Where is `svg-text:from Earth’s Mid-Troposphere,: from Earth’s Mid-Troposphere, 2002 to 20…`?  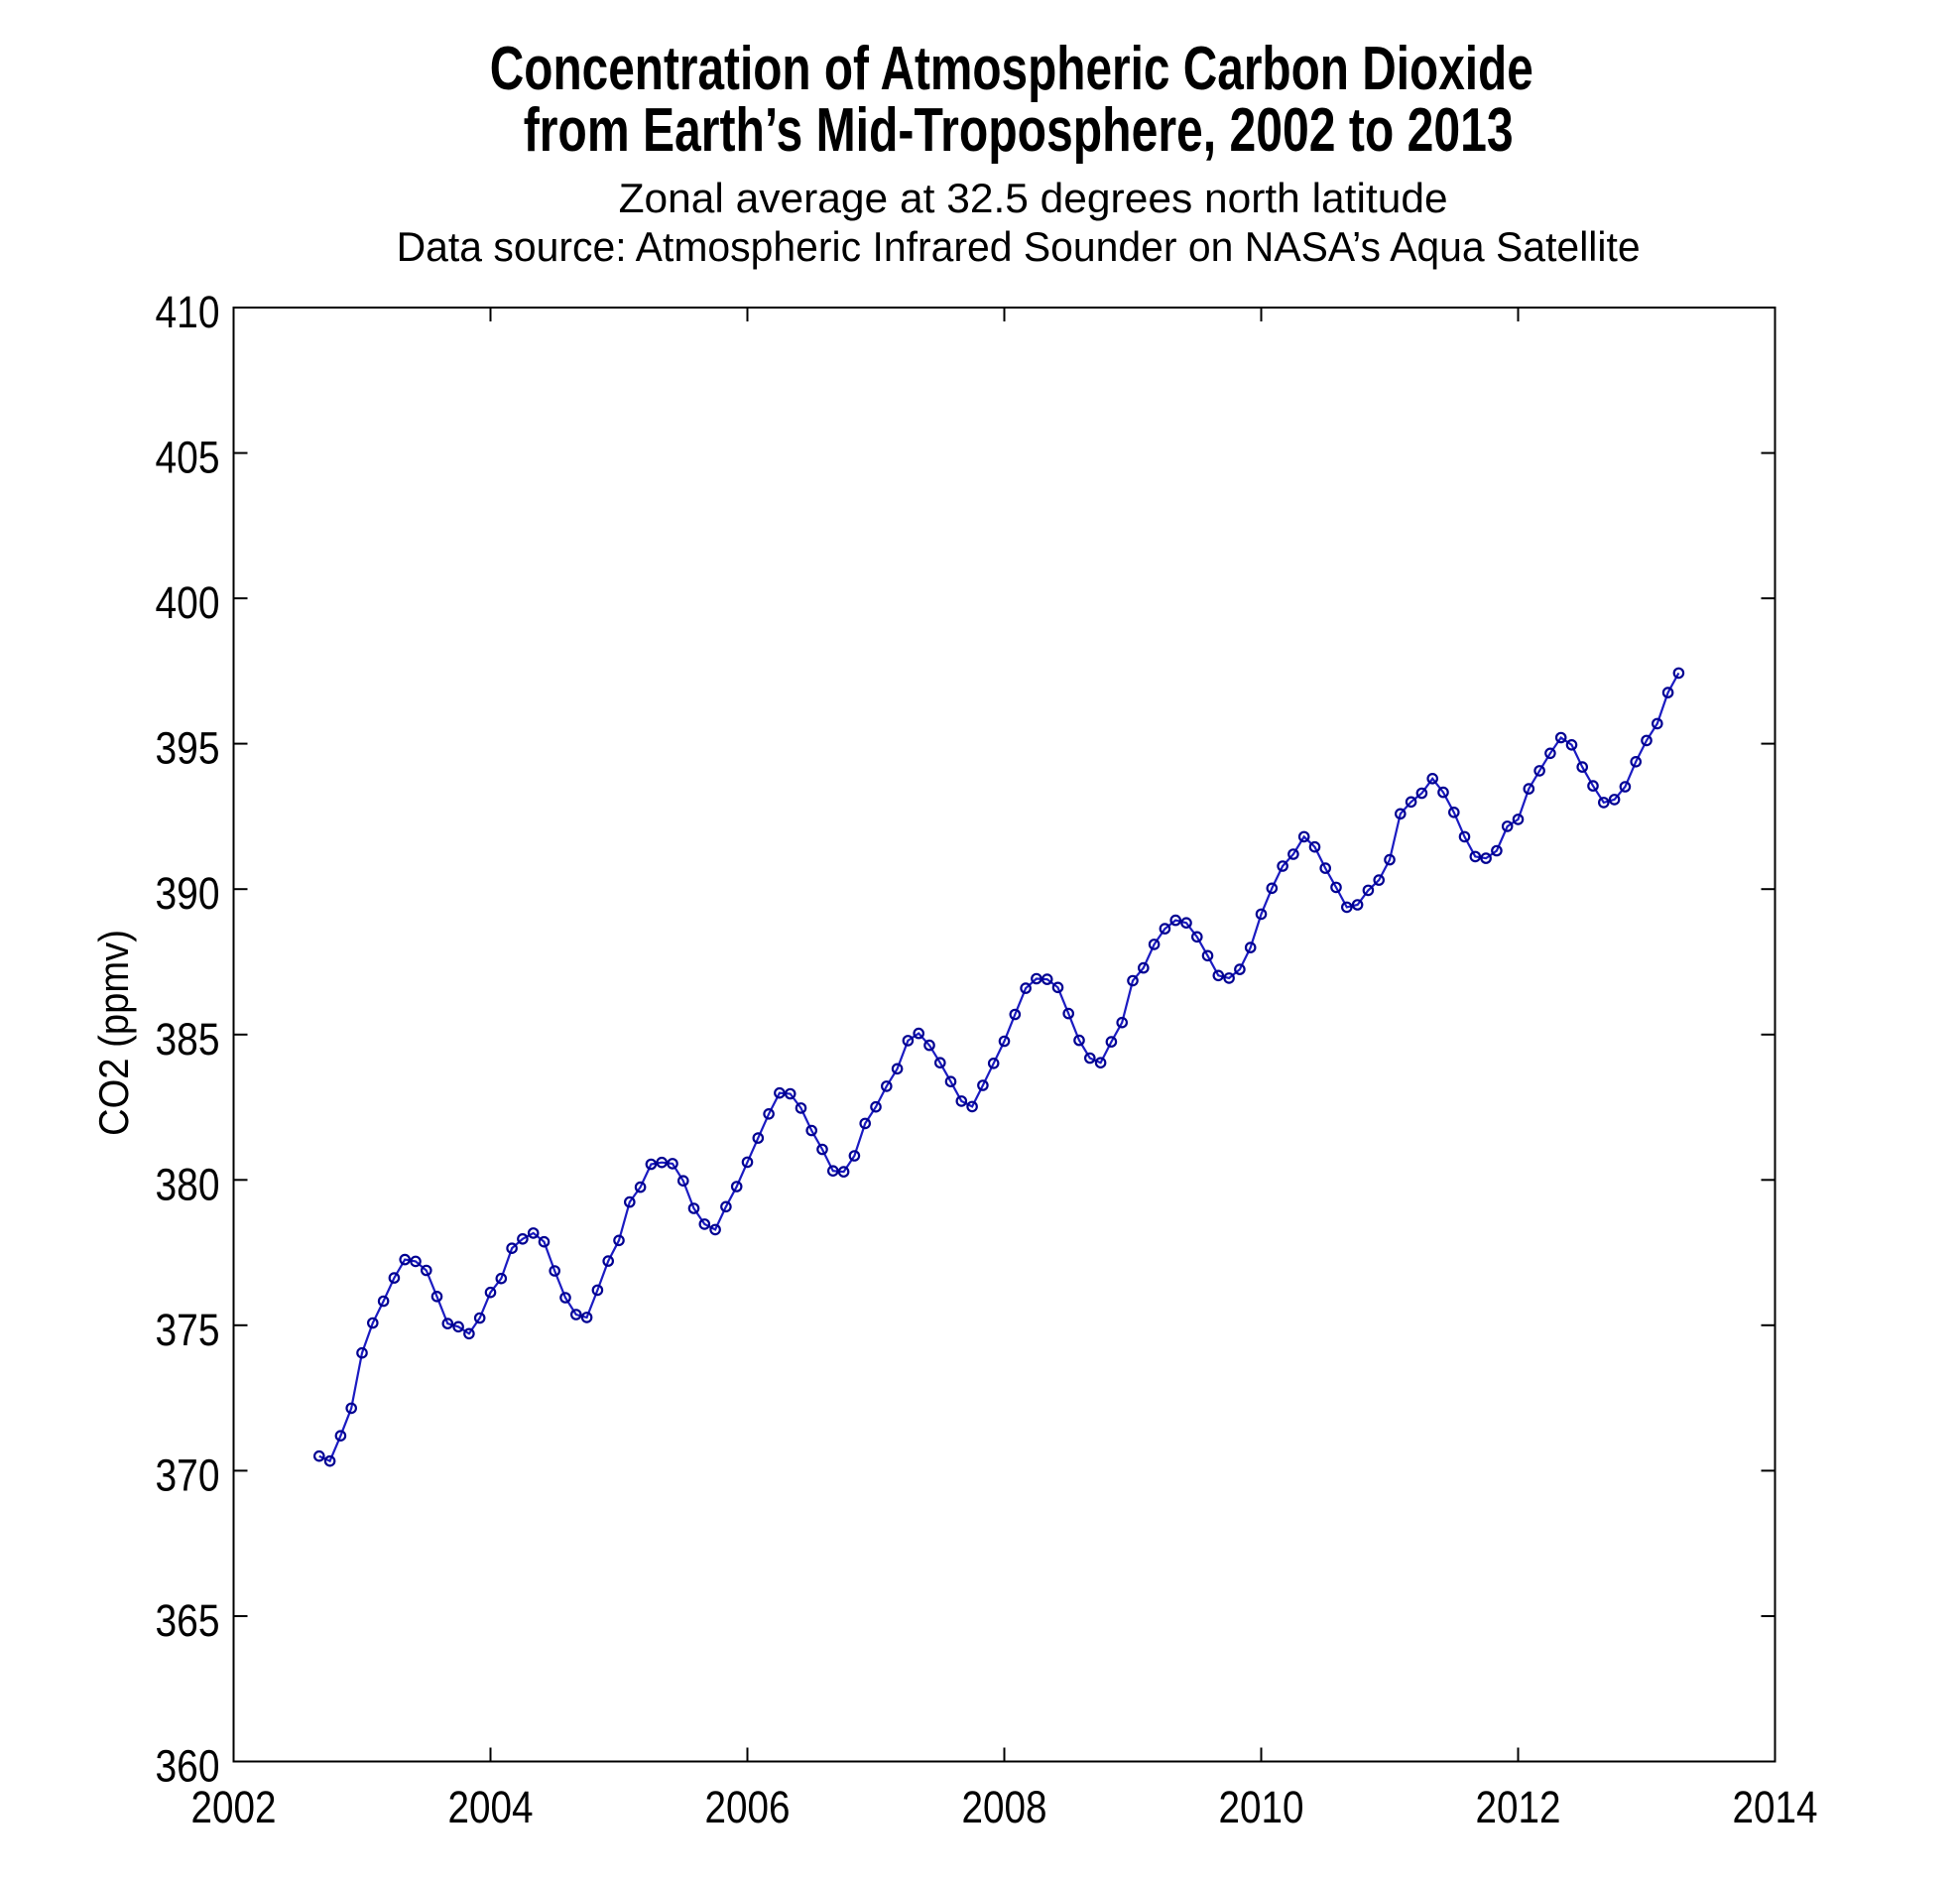 svg-text:from Earth’s Mid-Troposphere,: from Earth’s Mid-Troposphere, 2002 to 20… is located at coordinates (1019, 130).